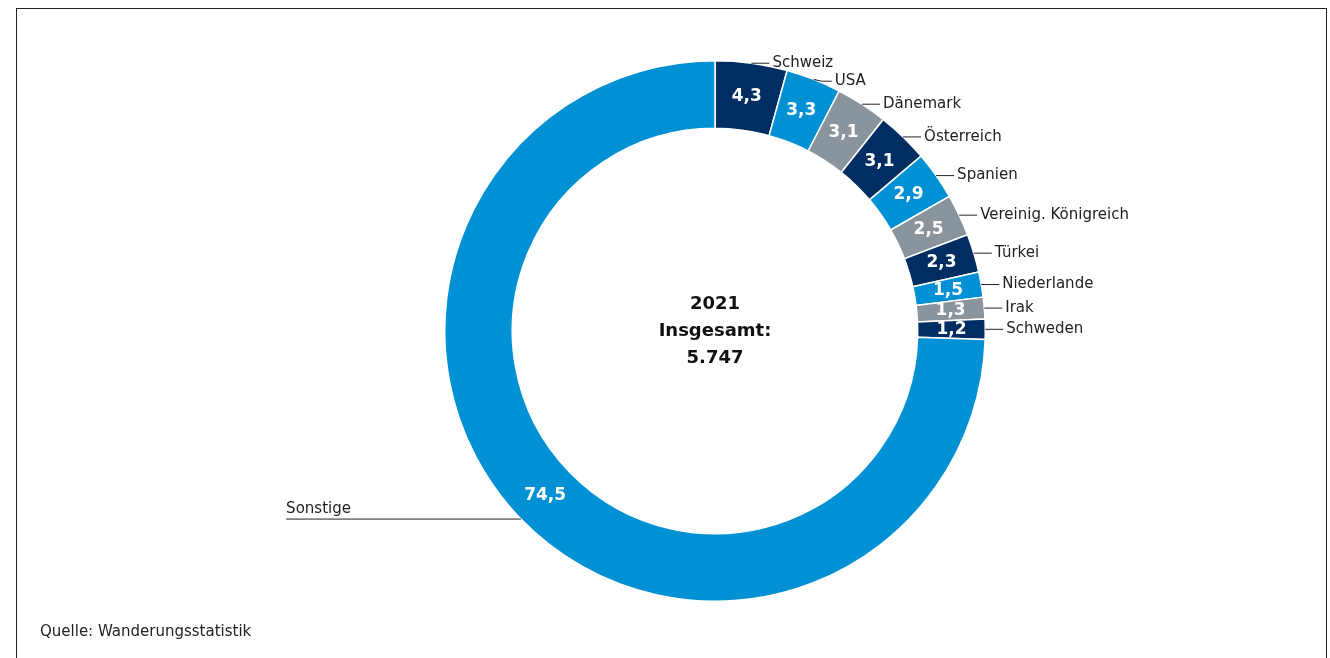  I want to click on data-label: 2,3, so click(941, 261).